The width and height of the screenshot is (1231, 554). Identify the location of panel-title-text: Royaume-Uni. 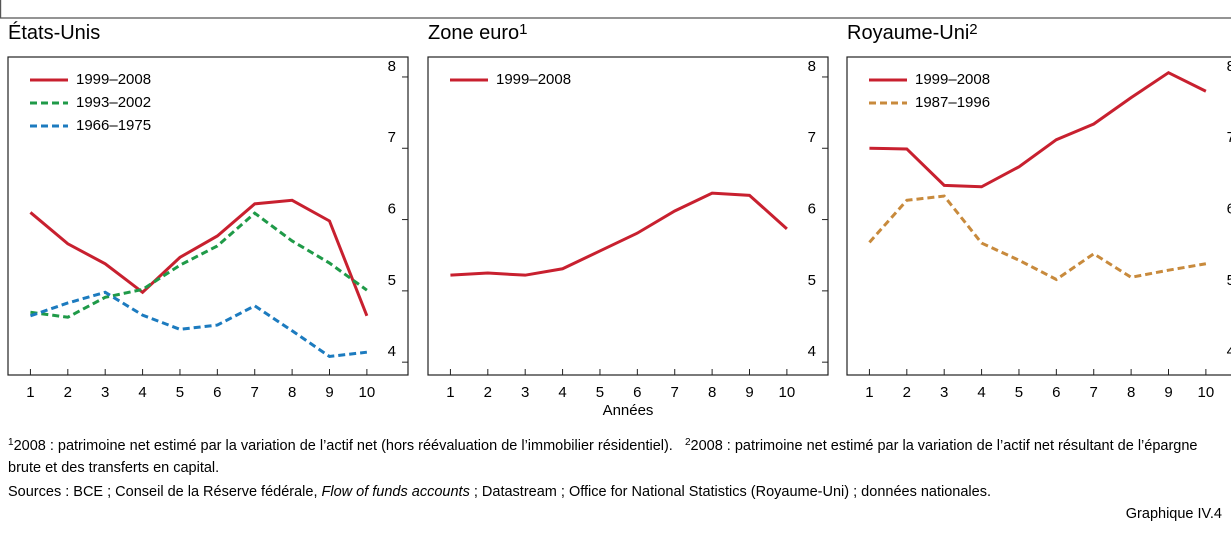
(908, 33).